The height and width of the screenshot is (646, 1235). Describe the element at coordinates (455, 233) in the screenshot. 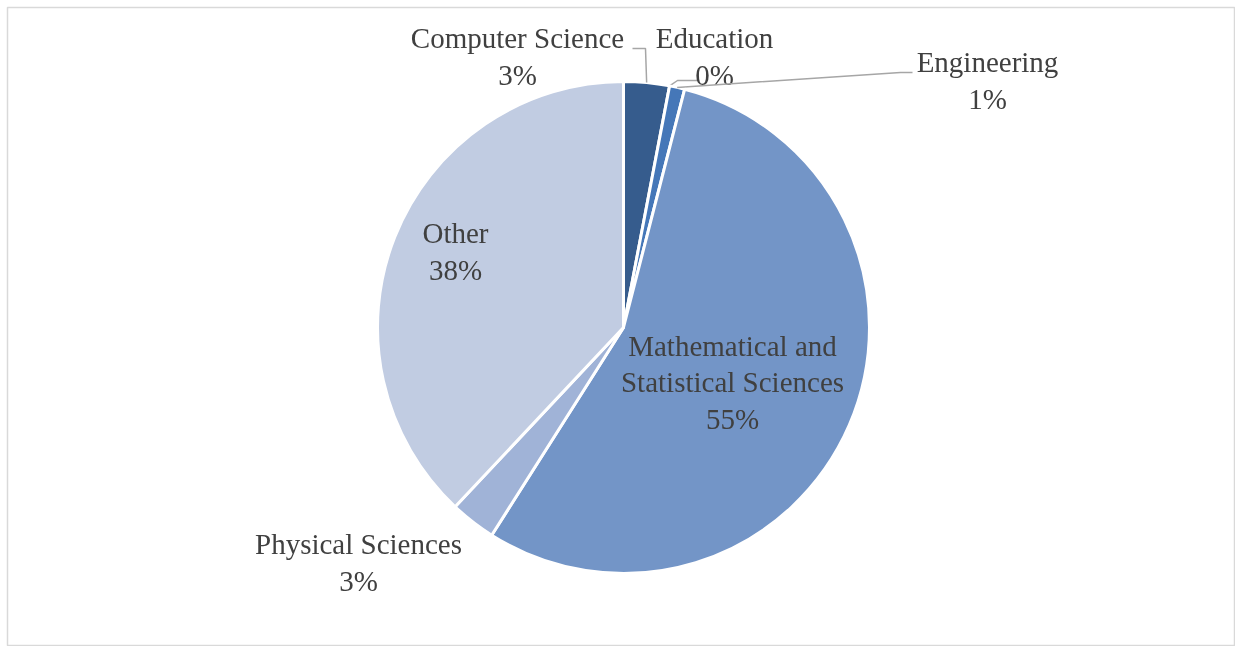

I see `slice-label: Other` at that location.